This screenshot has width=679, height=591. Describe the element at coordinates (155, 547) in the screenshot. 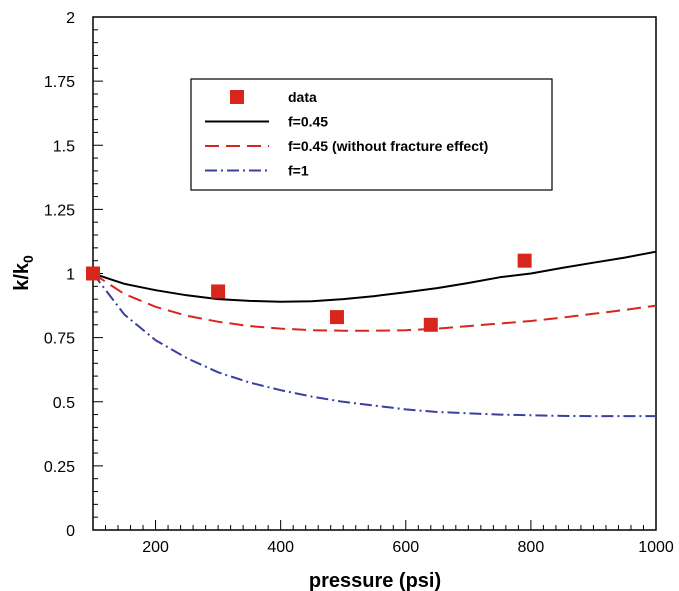

I see `x-tick-label: 200` at that location.